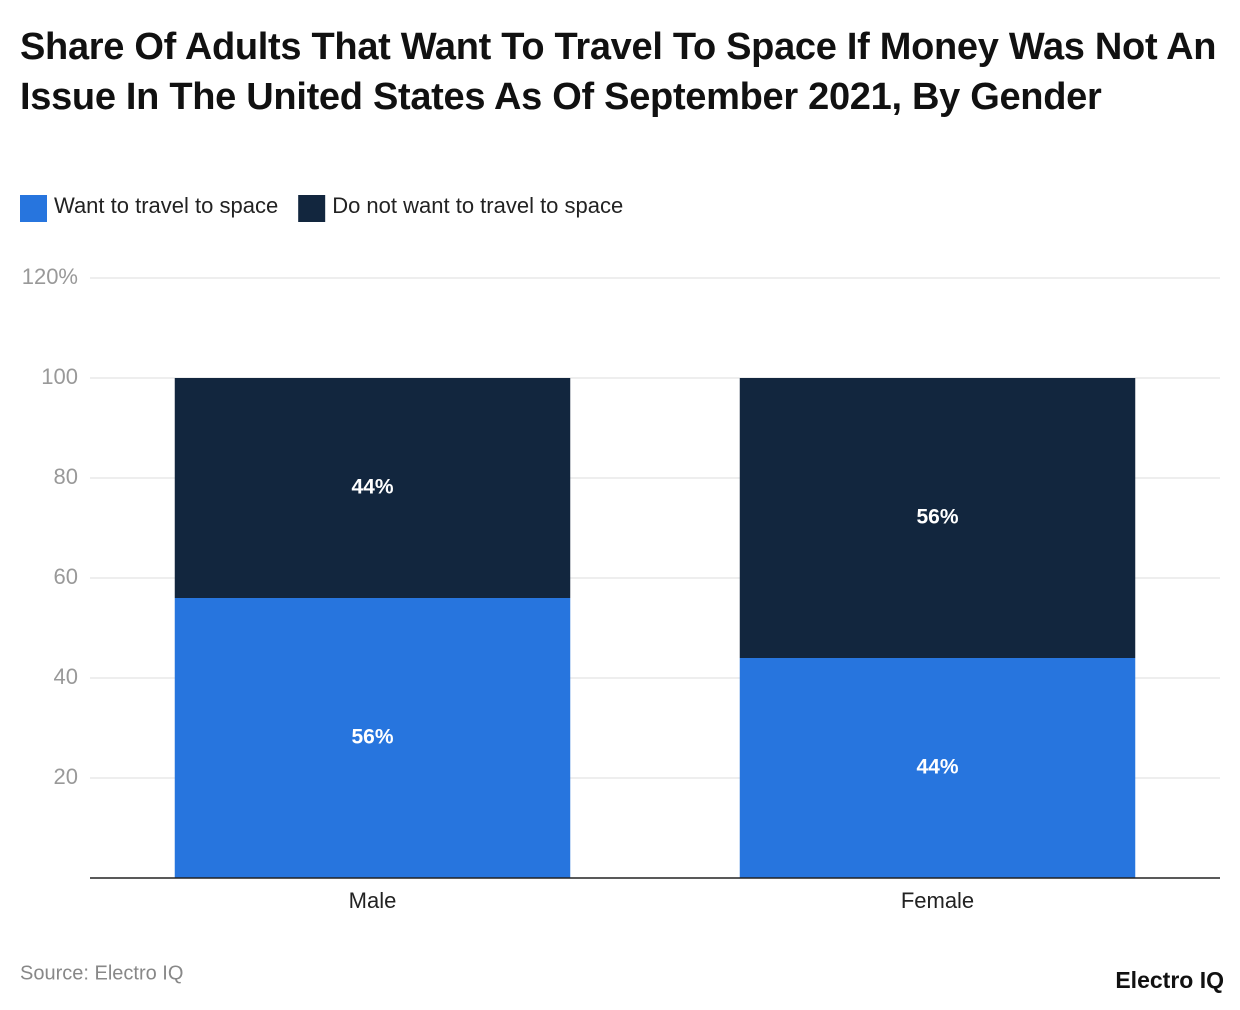 The height and width of the screenshot is (1010, 1240). Describe the element at coordinates (66, 676) in the screenshot. I see `y-tick-label: 40` at that location.